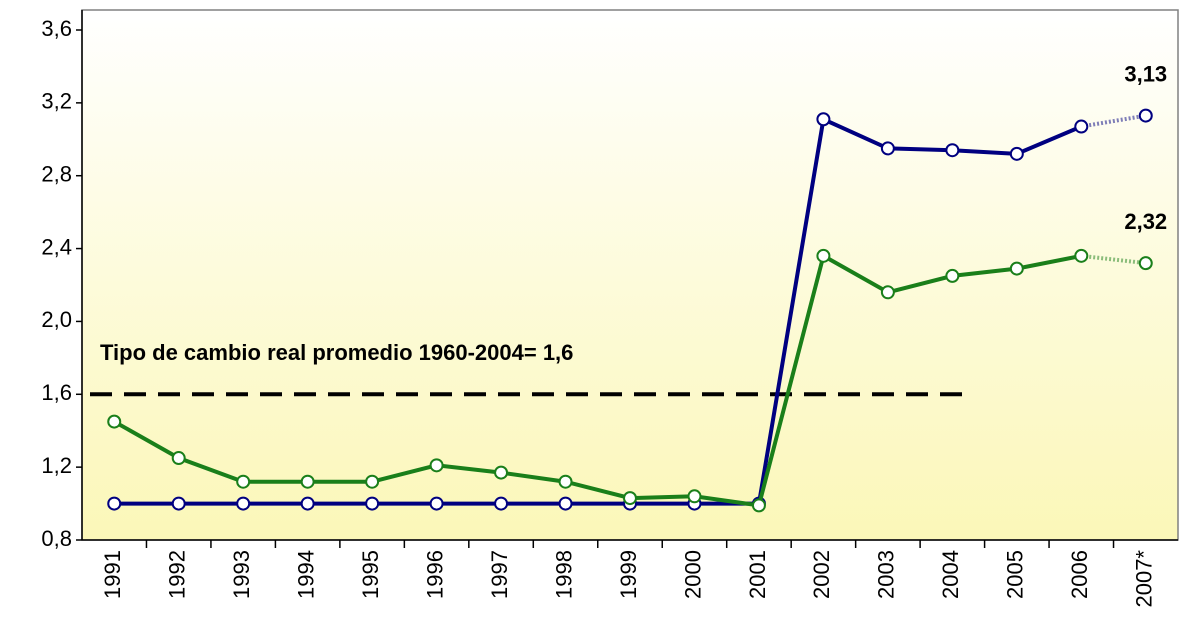 The width and height of the screenshot is (1180, 636). Describe the element at coordinates (370, 574) in the screenshot. I see `x-tick-label: 1995` at that location.